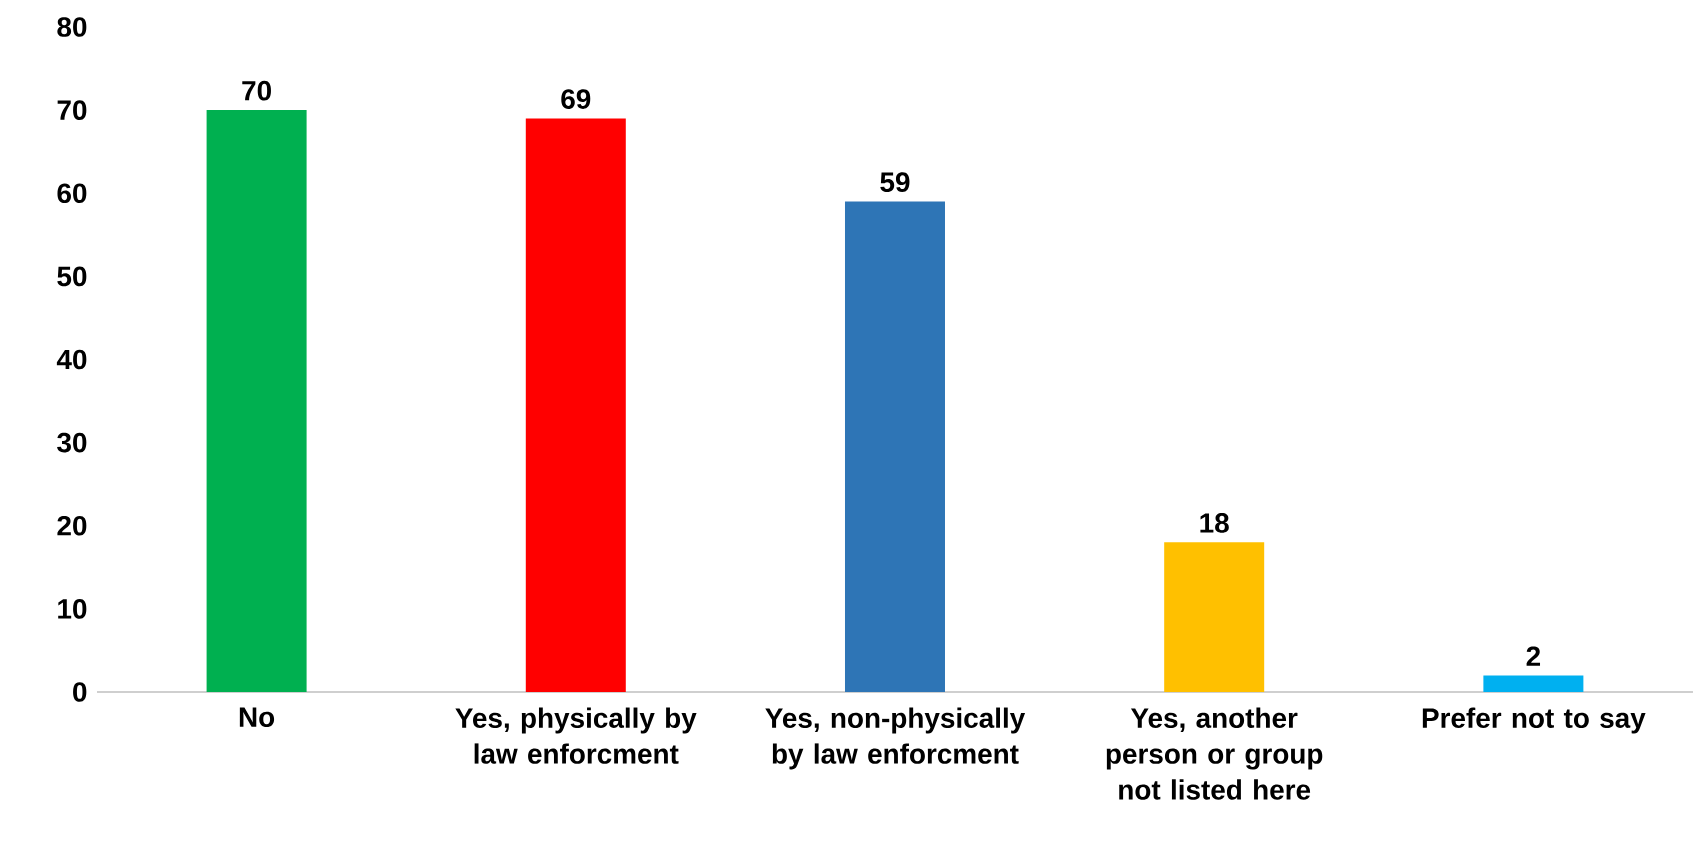 Image resolution: width=1696 pixels, height=865 pixels. What do you see at coordinates (1214, 753) in the screenshot?
I see `x-tick-label: Yes, another person or group not listed here` at bounding box center [1214, 753].